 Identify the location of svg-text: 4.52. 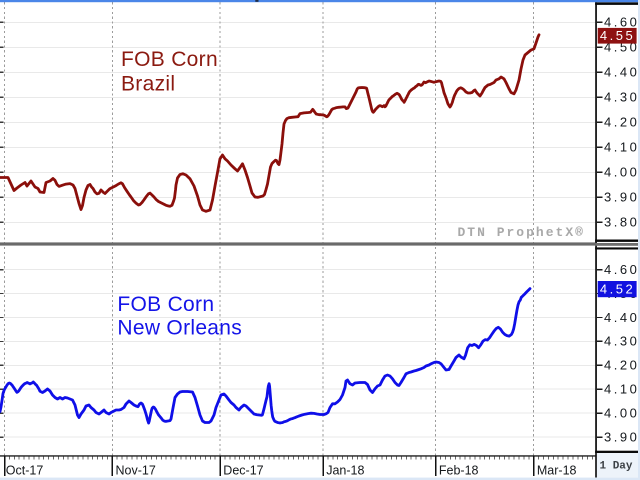
(617, 289).